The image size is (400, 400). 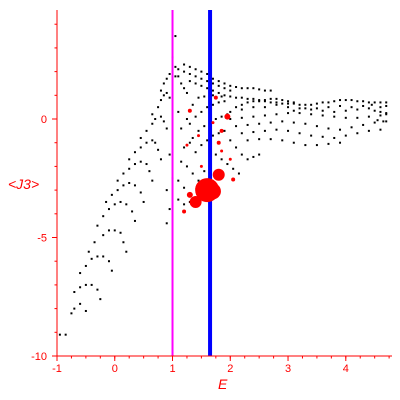 I want to click on x-tick-label: 3, so click(x=288, y=369).